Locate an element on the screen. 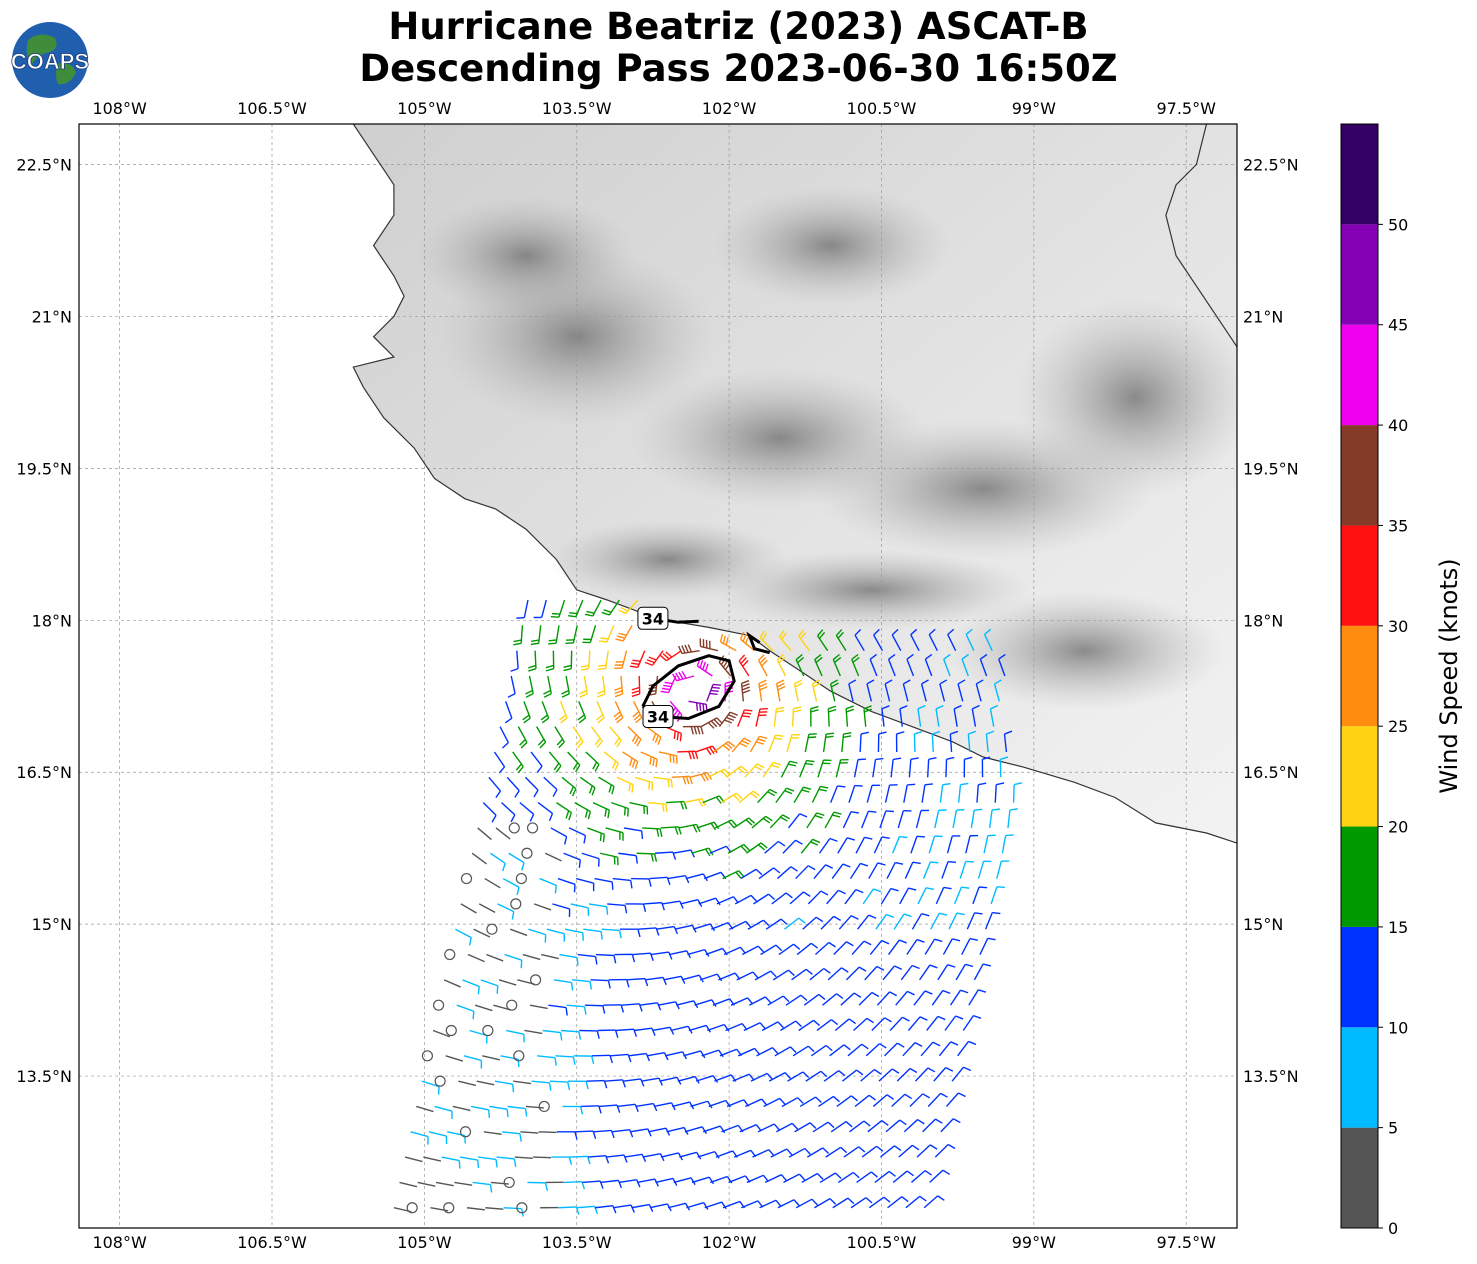 The height and width of the screenshot is (1264, 1477). colorbar-bin is located at coordinates (1359, 475).